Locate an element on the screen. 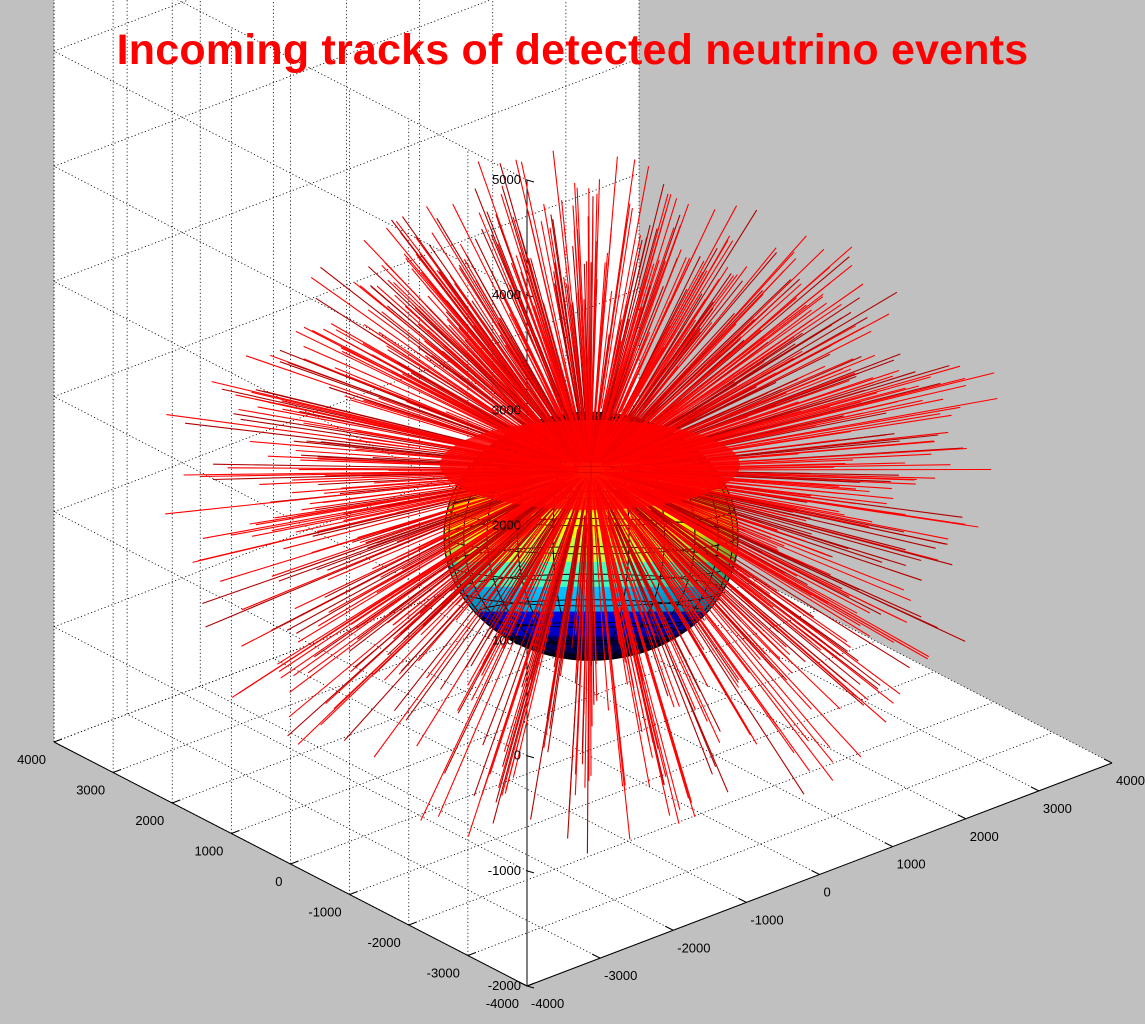 This screenshot has width=1145, height=1024. x-tick-label: -1000 is located at coordinates (766, 919).